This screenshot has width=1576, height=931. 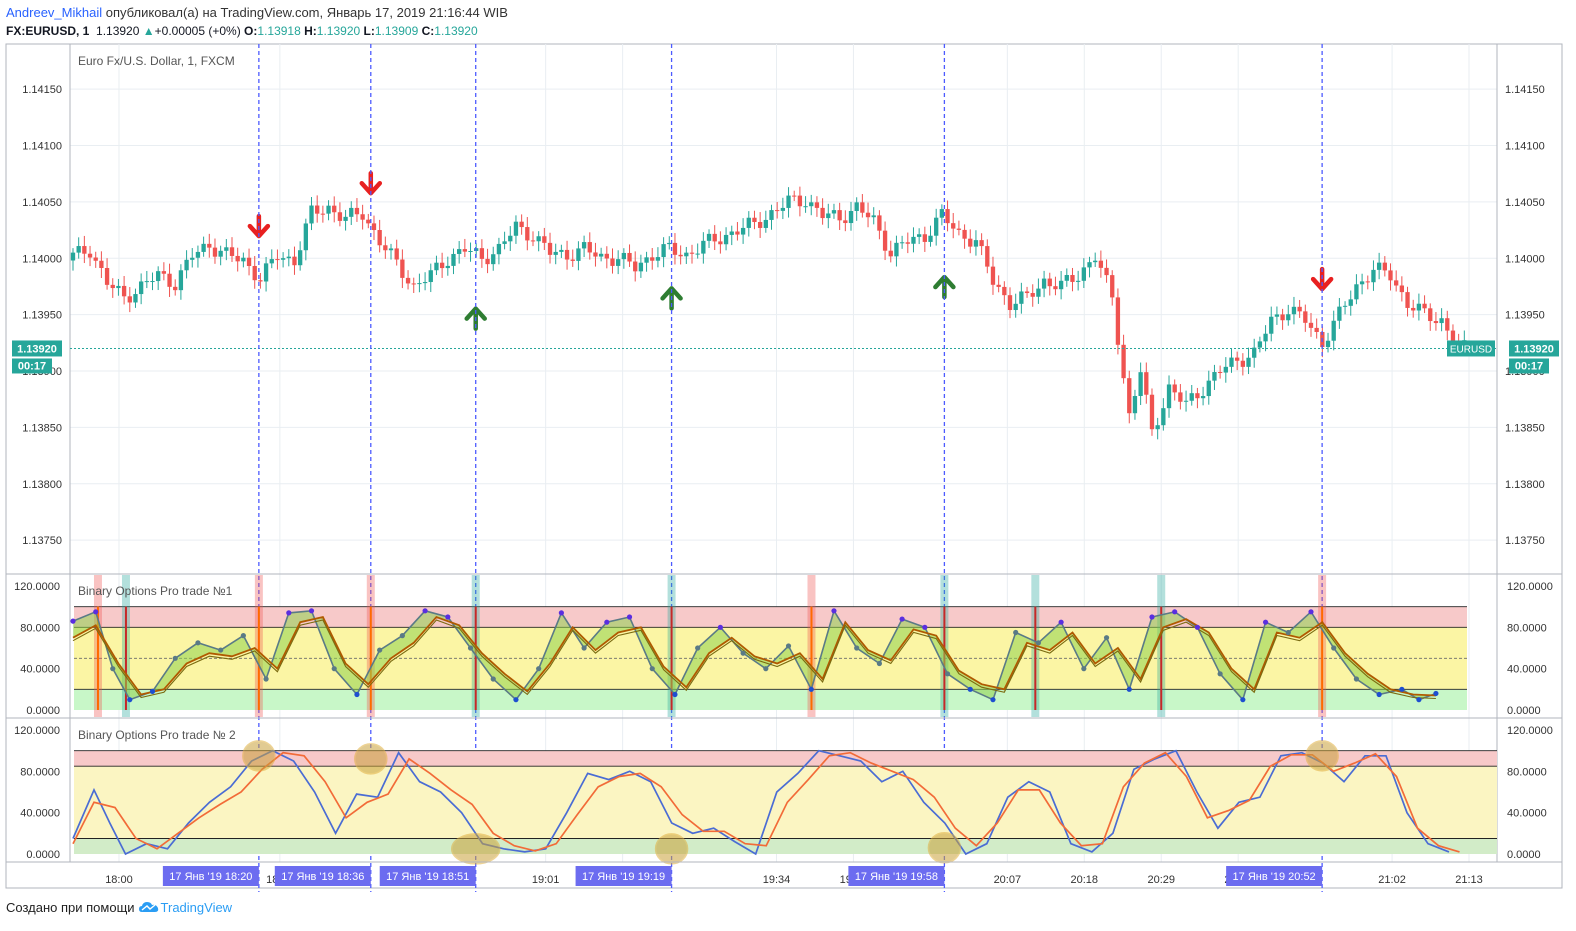 What do you see at coordinates (40, 772) in the screenshot?
I see `y-tick-label-left: 80.0000` at bounding box center [40, 772].